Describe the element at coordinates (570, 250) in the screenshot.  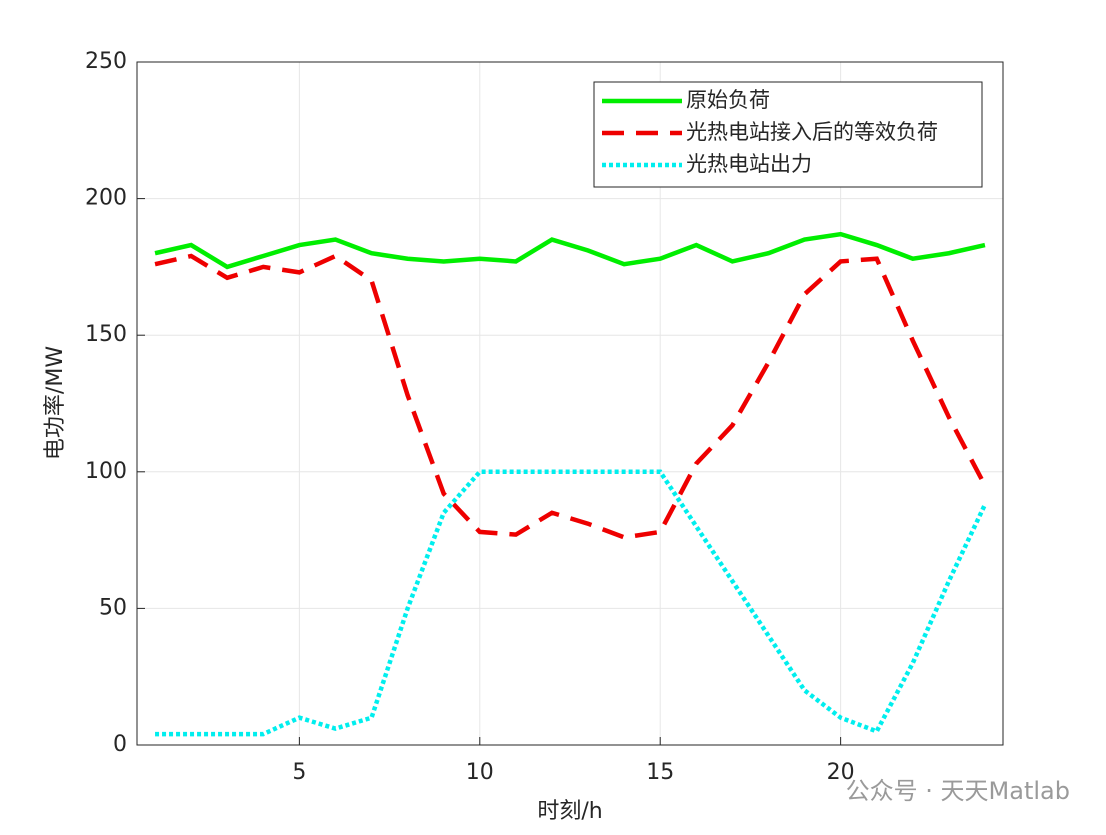
I see `series-line` at that location.